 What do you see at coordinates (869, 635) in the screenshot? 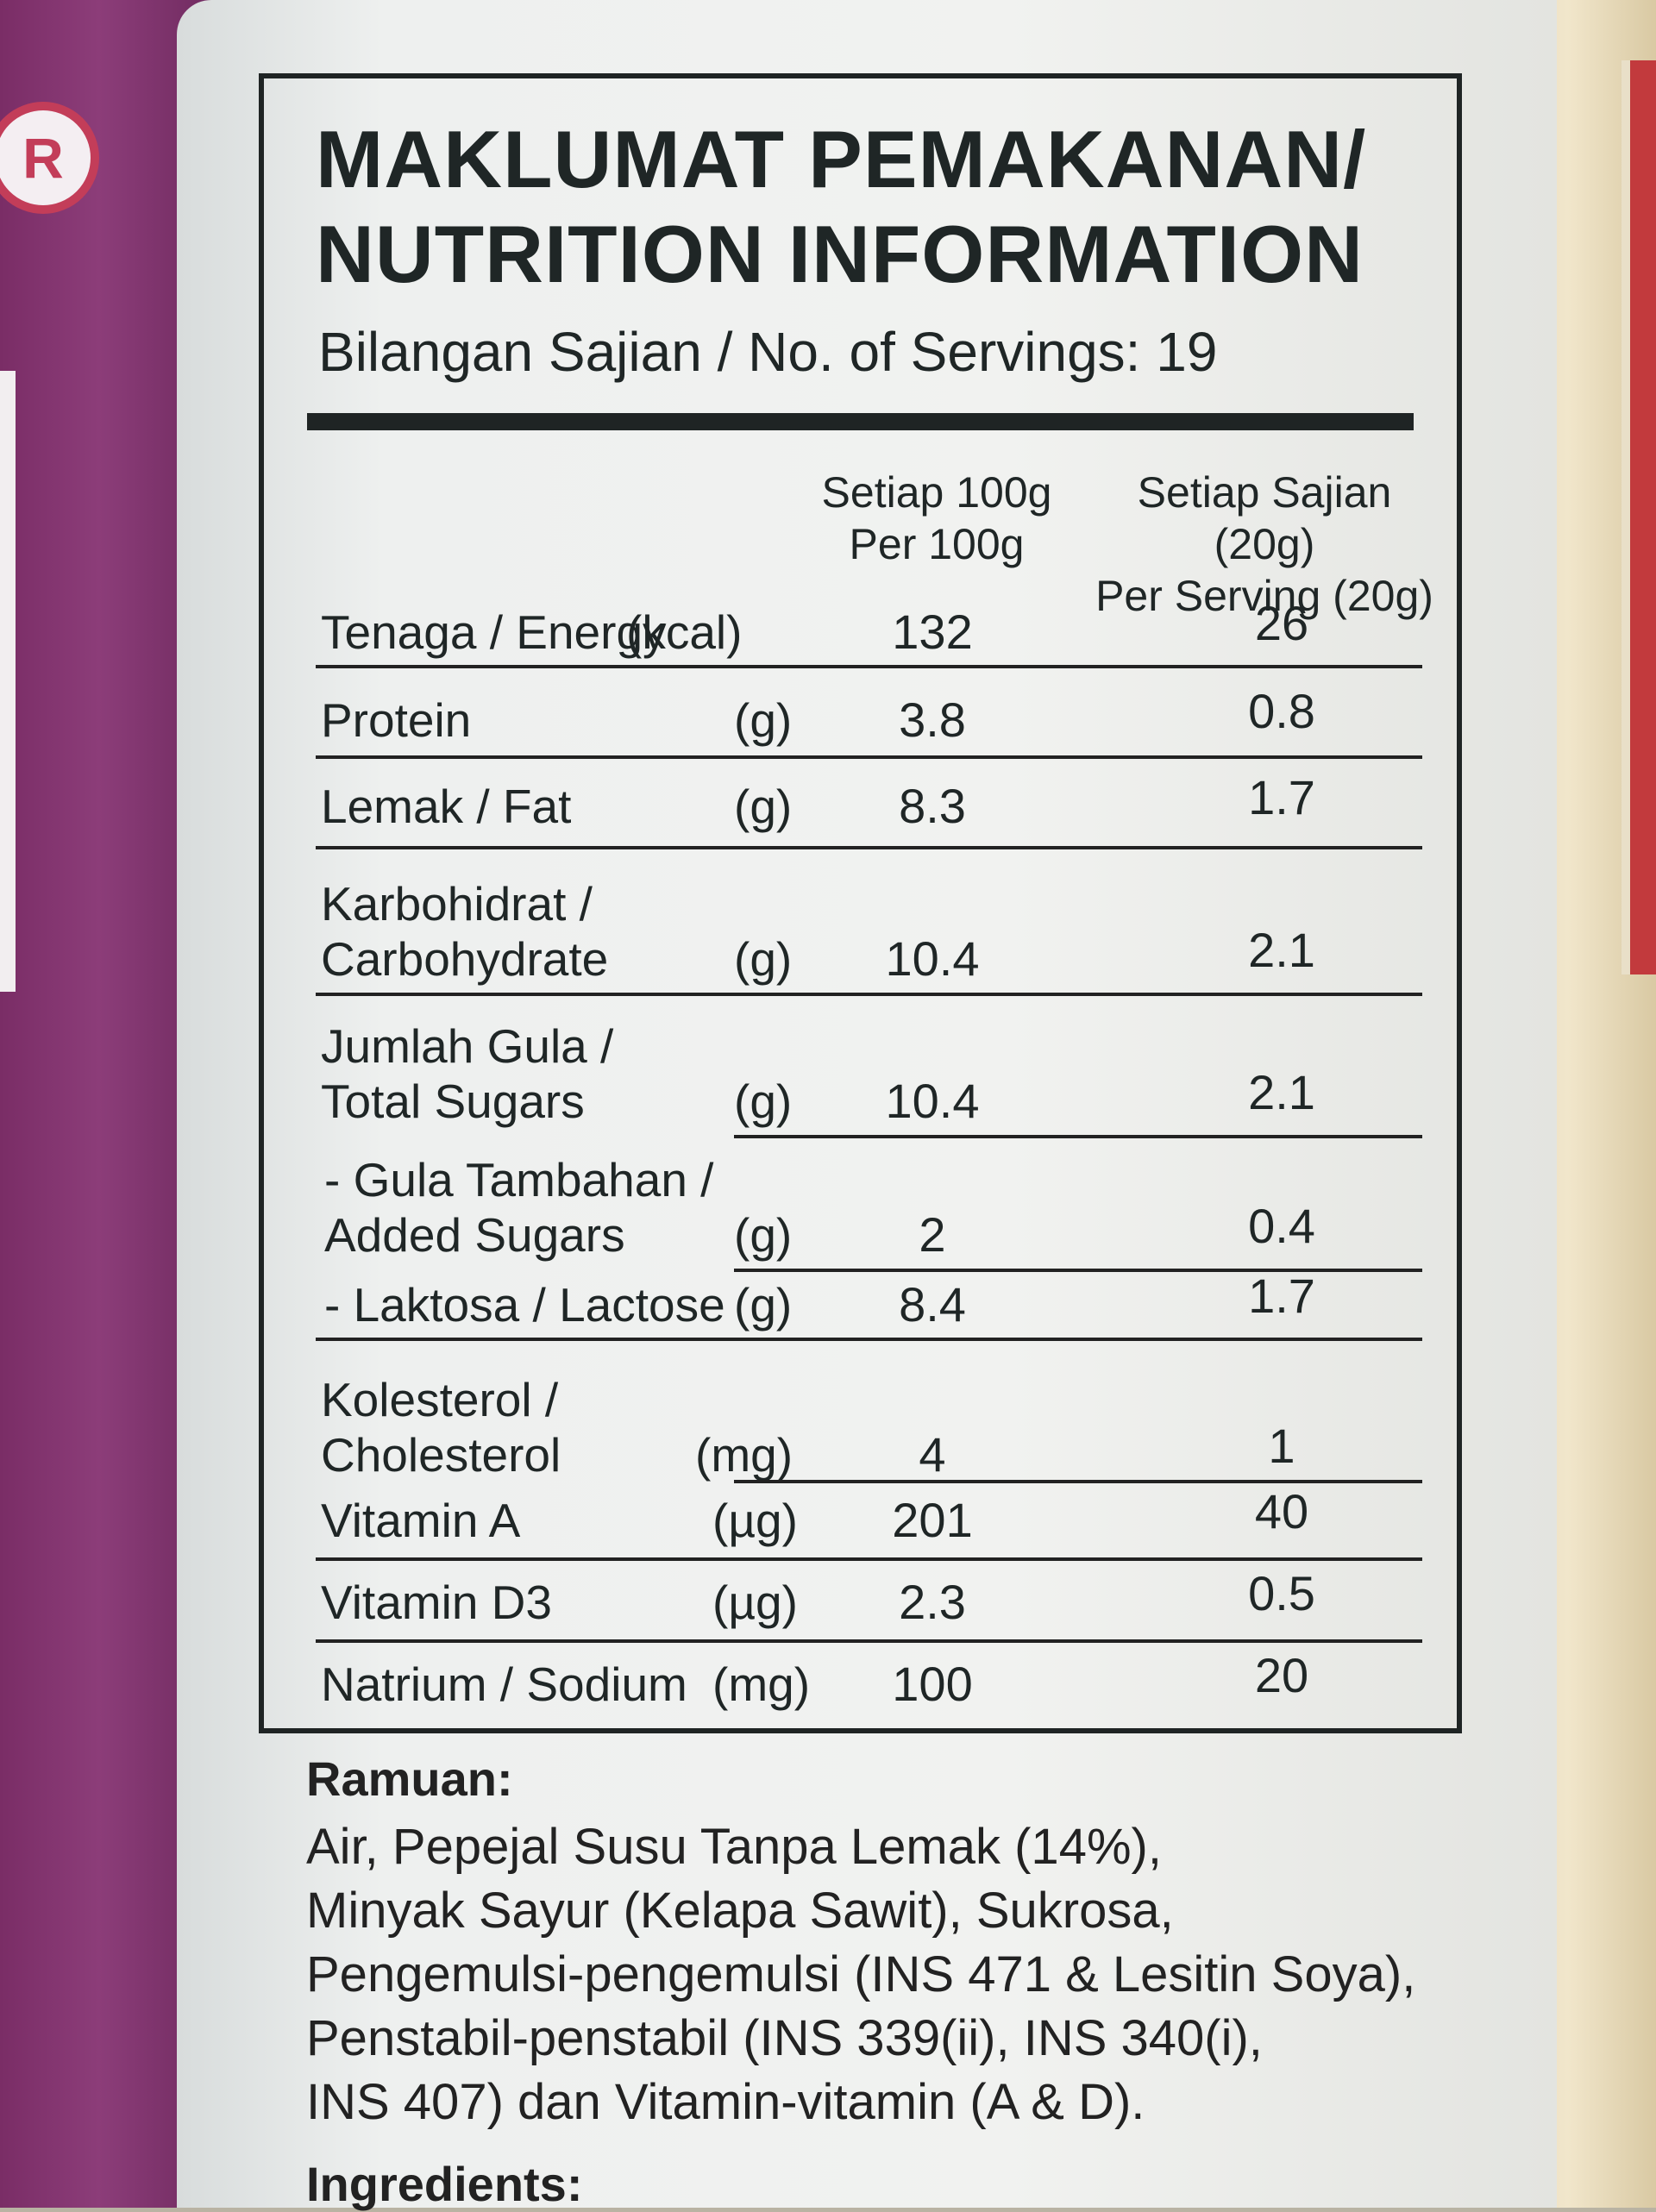
I see `nutrient-row: Tenaga / Energy (kcal) 132 26` at bounding box center [869, 635].